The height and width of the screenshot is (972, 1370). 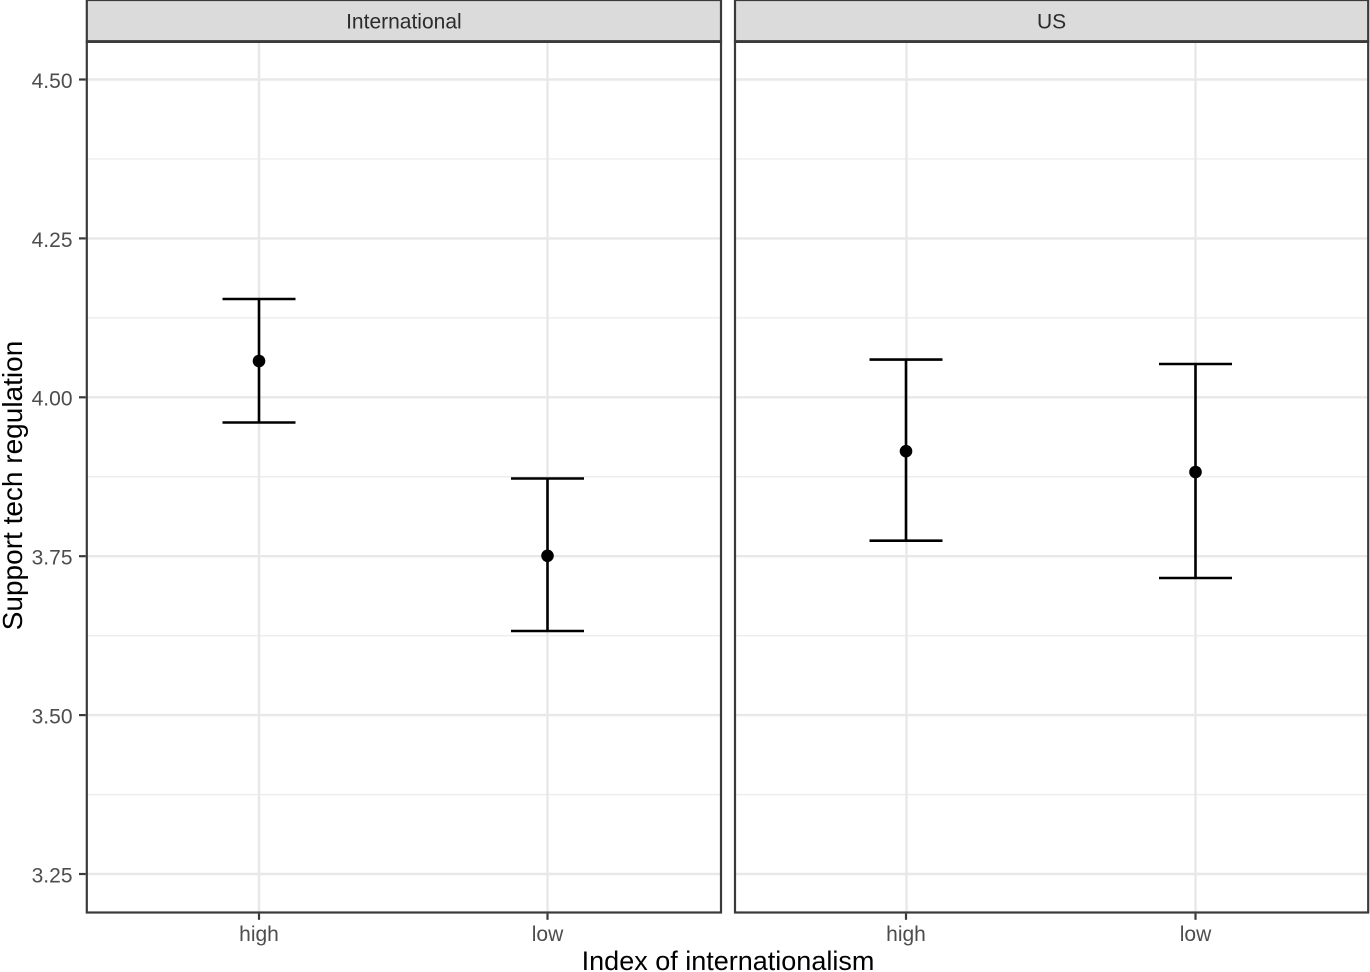 I want to click on svg-text: 4.25, so click(x=52, y=240).